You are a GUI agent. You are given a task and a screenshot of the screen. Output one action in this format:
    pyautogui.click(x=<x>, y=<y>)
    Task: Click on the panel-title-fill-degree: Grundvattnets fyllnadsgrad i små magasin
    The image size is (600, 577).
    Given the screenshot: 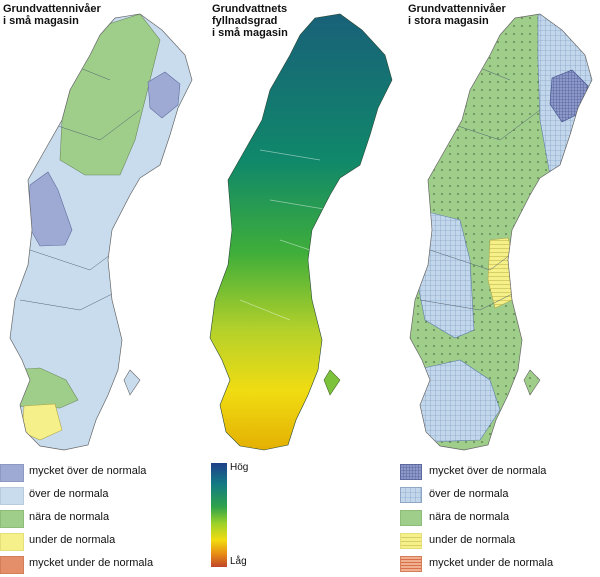 What is the action you would take?
    pyautogui.click(x=250, y=21)
    